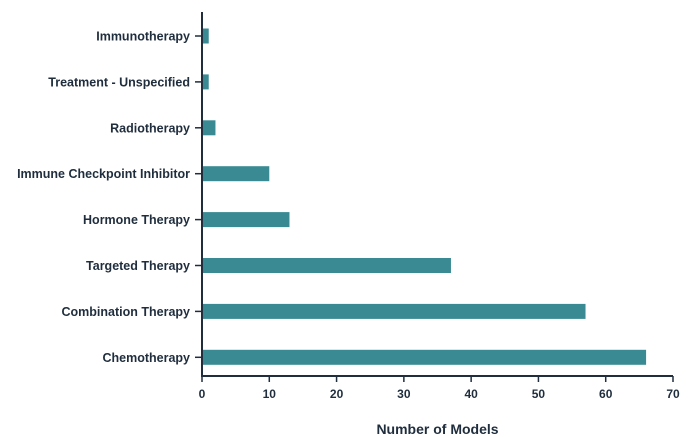 The image size is (688, 437). What do you see at coordinates (126, 312) in the screenshot?
I see `category-label: Combination Therapy` at bounding box center [126, 312].